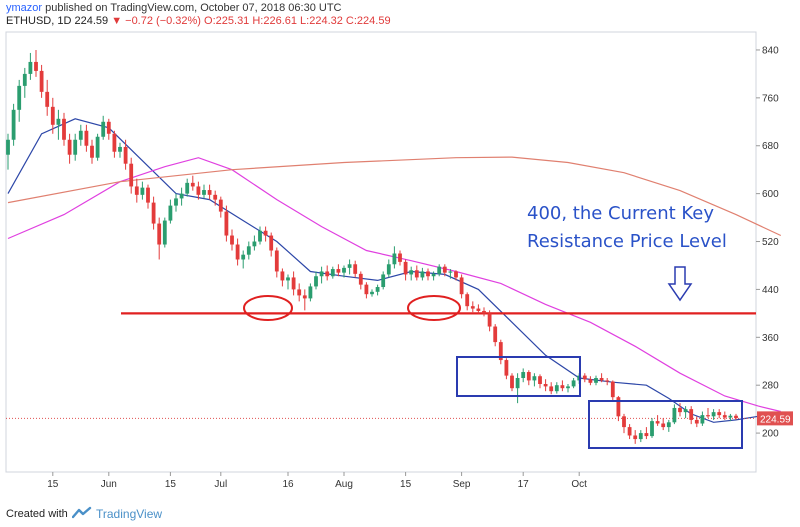 The image size is (800, 527). Describe the element at coordinates (775, 418) in the screenshot. I see `last-price-badge` at that location.